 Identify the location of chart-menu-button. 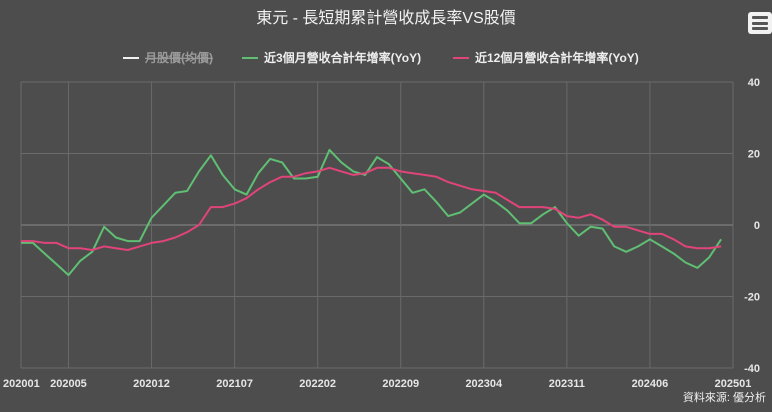
(760, 23).